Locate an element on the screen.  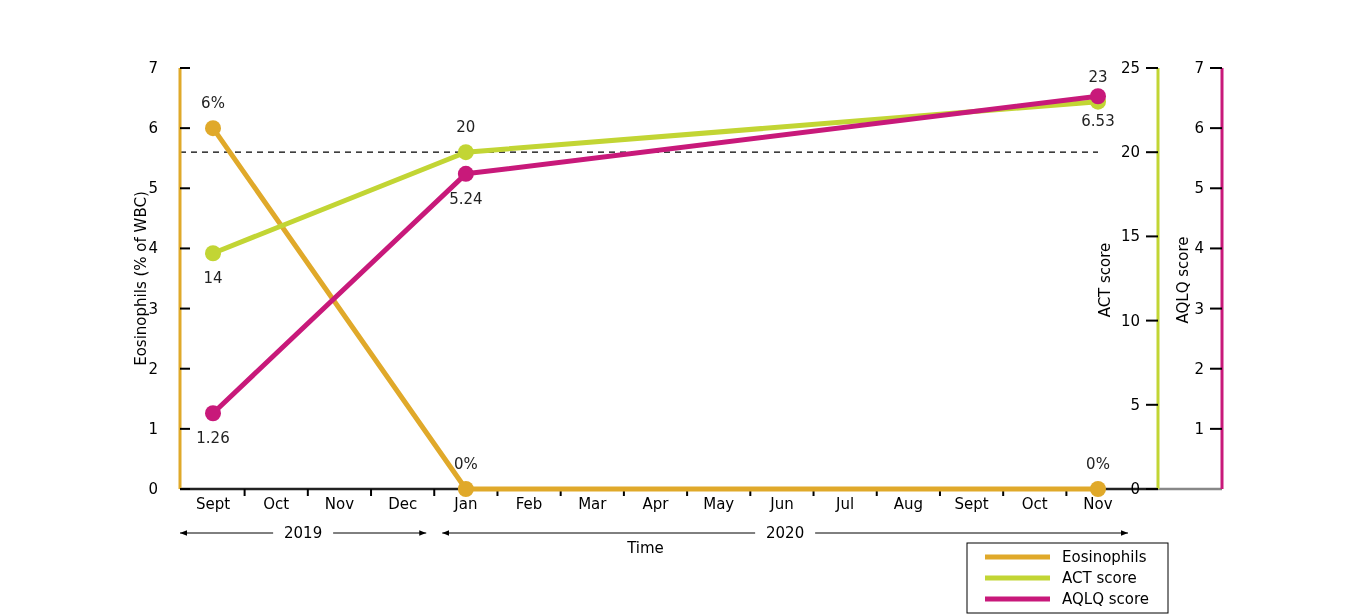
y3-tick-label: 3 is located at coordinates (1199, 308).